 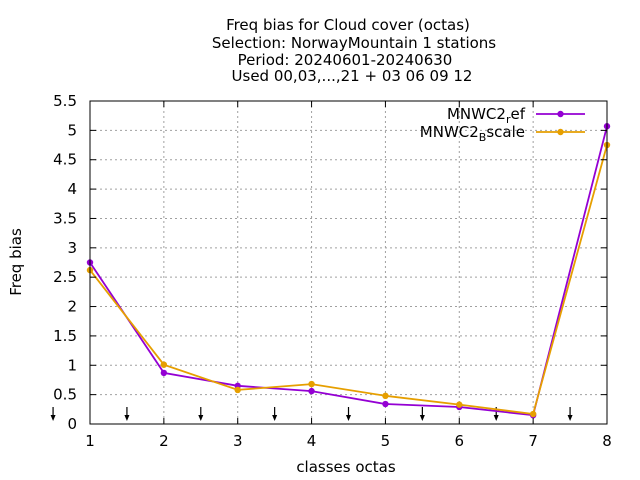 I want to click on x-tick-label: 3, so click(x=238, y=441).